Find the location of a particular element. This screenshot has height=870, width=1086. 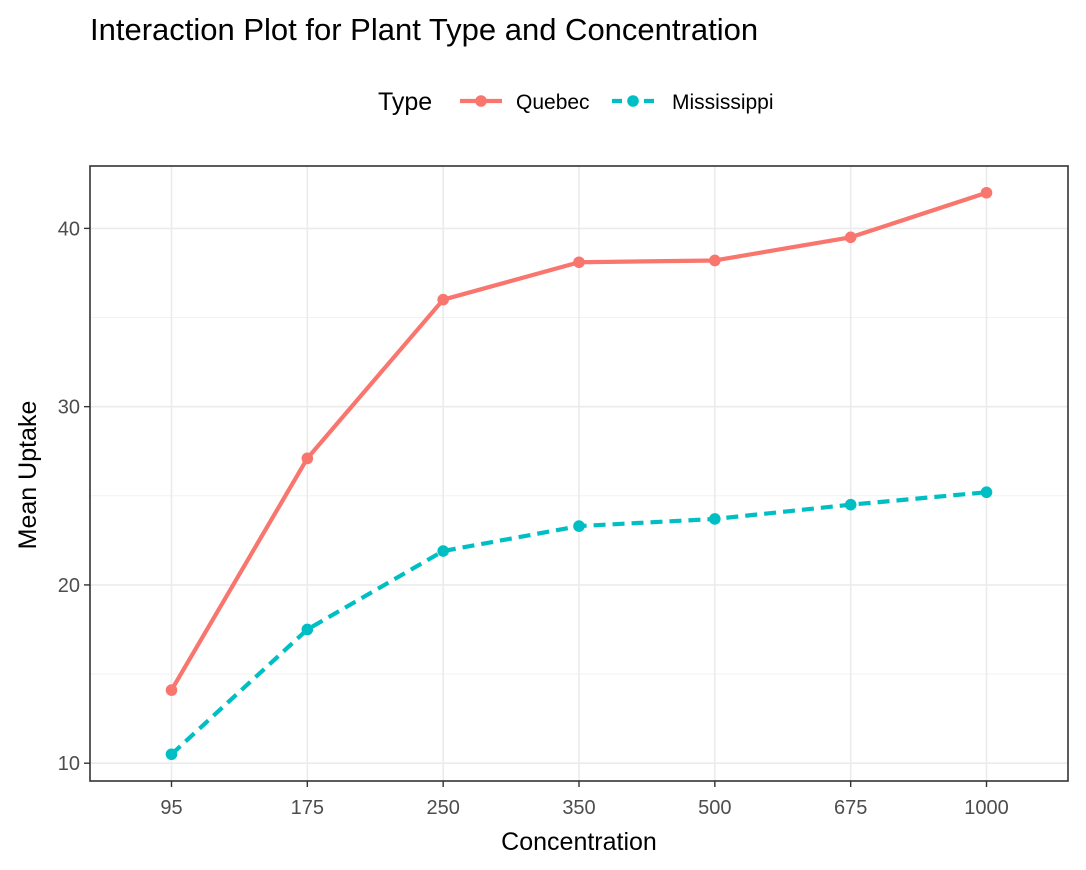

x-tick-label: 350 is located at coordinates (578, 808).